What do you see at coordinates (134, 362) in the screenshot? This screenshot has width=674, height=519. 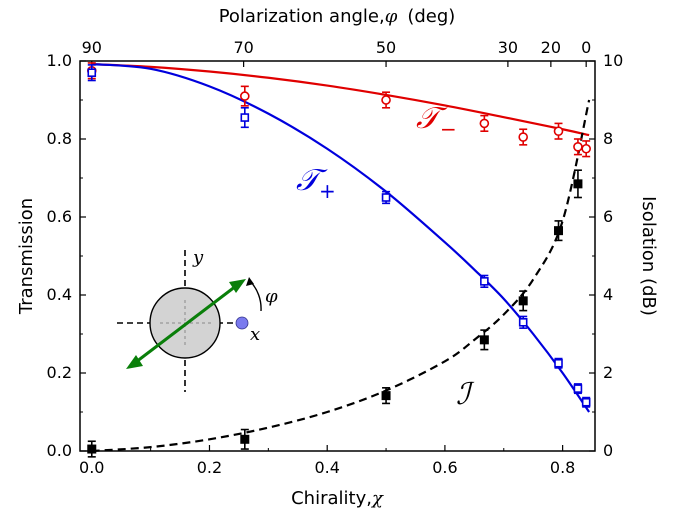 I see `arrow-head-down` at bounding box center [134, 362].